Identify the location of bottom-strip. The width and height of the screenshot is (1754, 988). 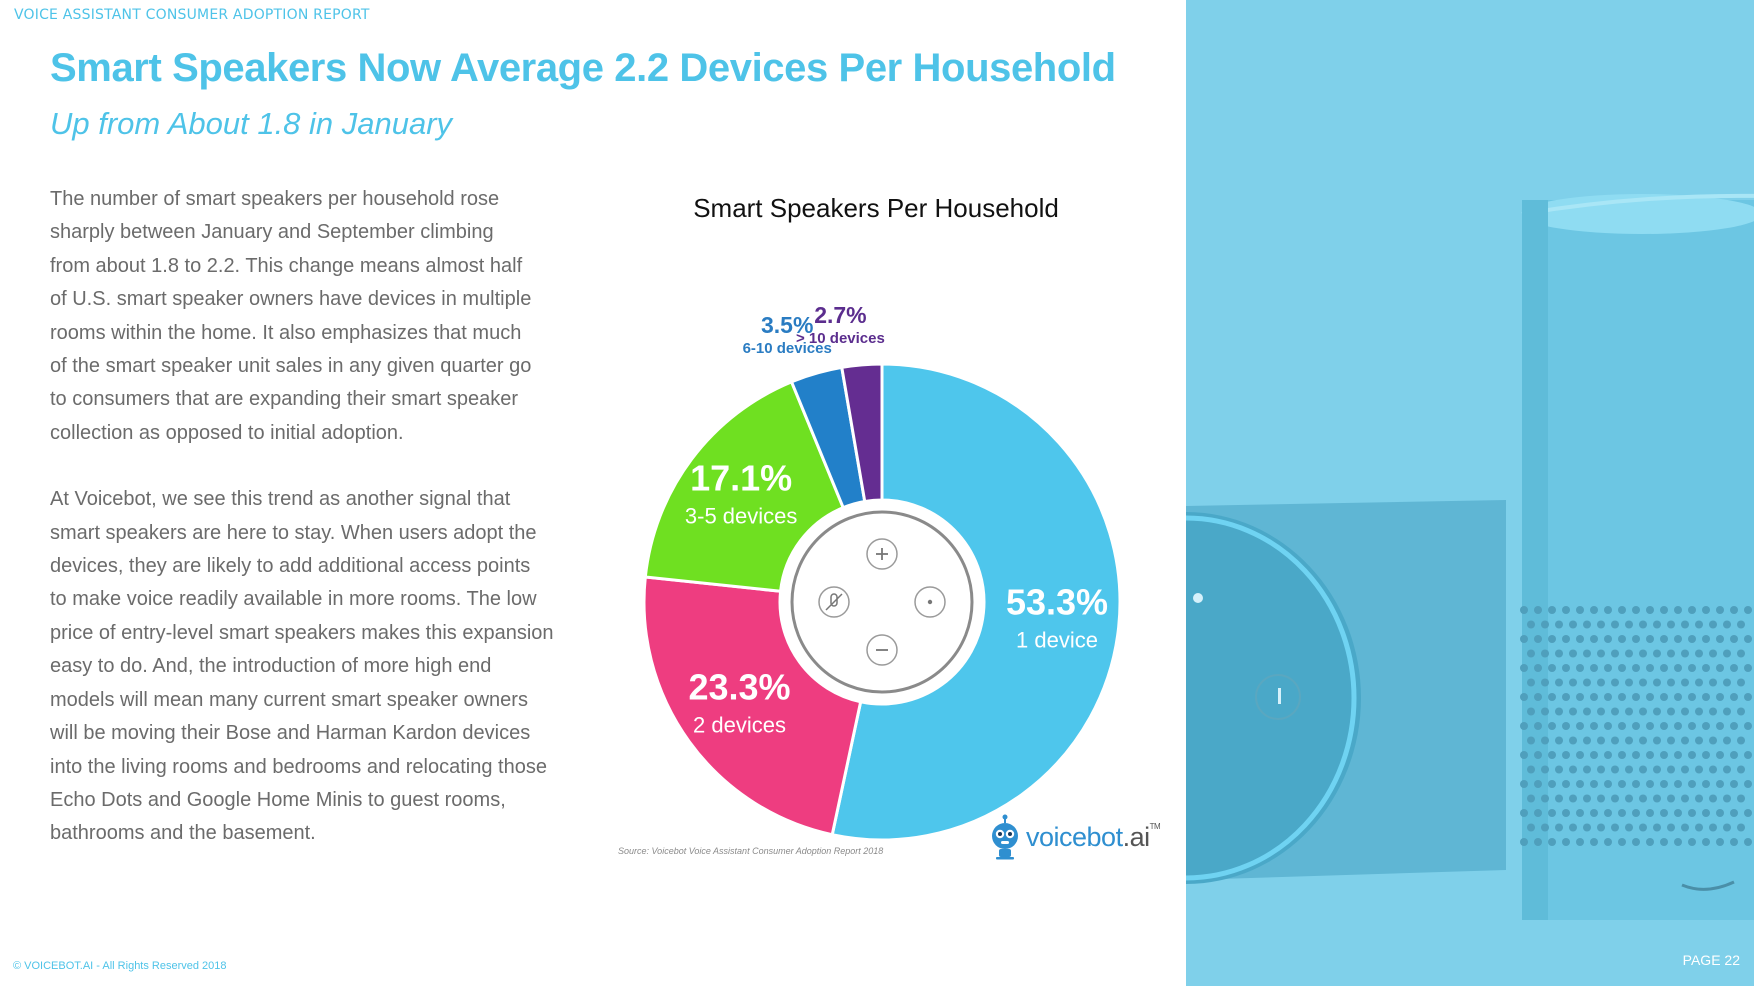
(877, 987).